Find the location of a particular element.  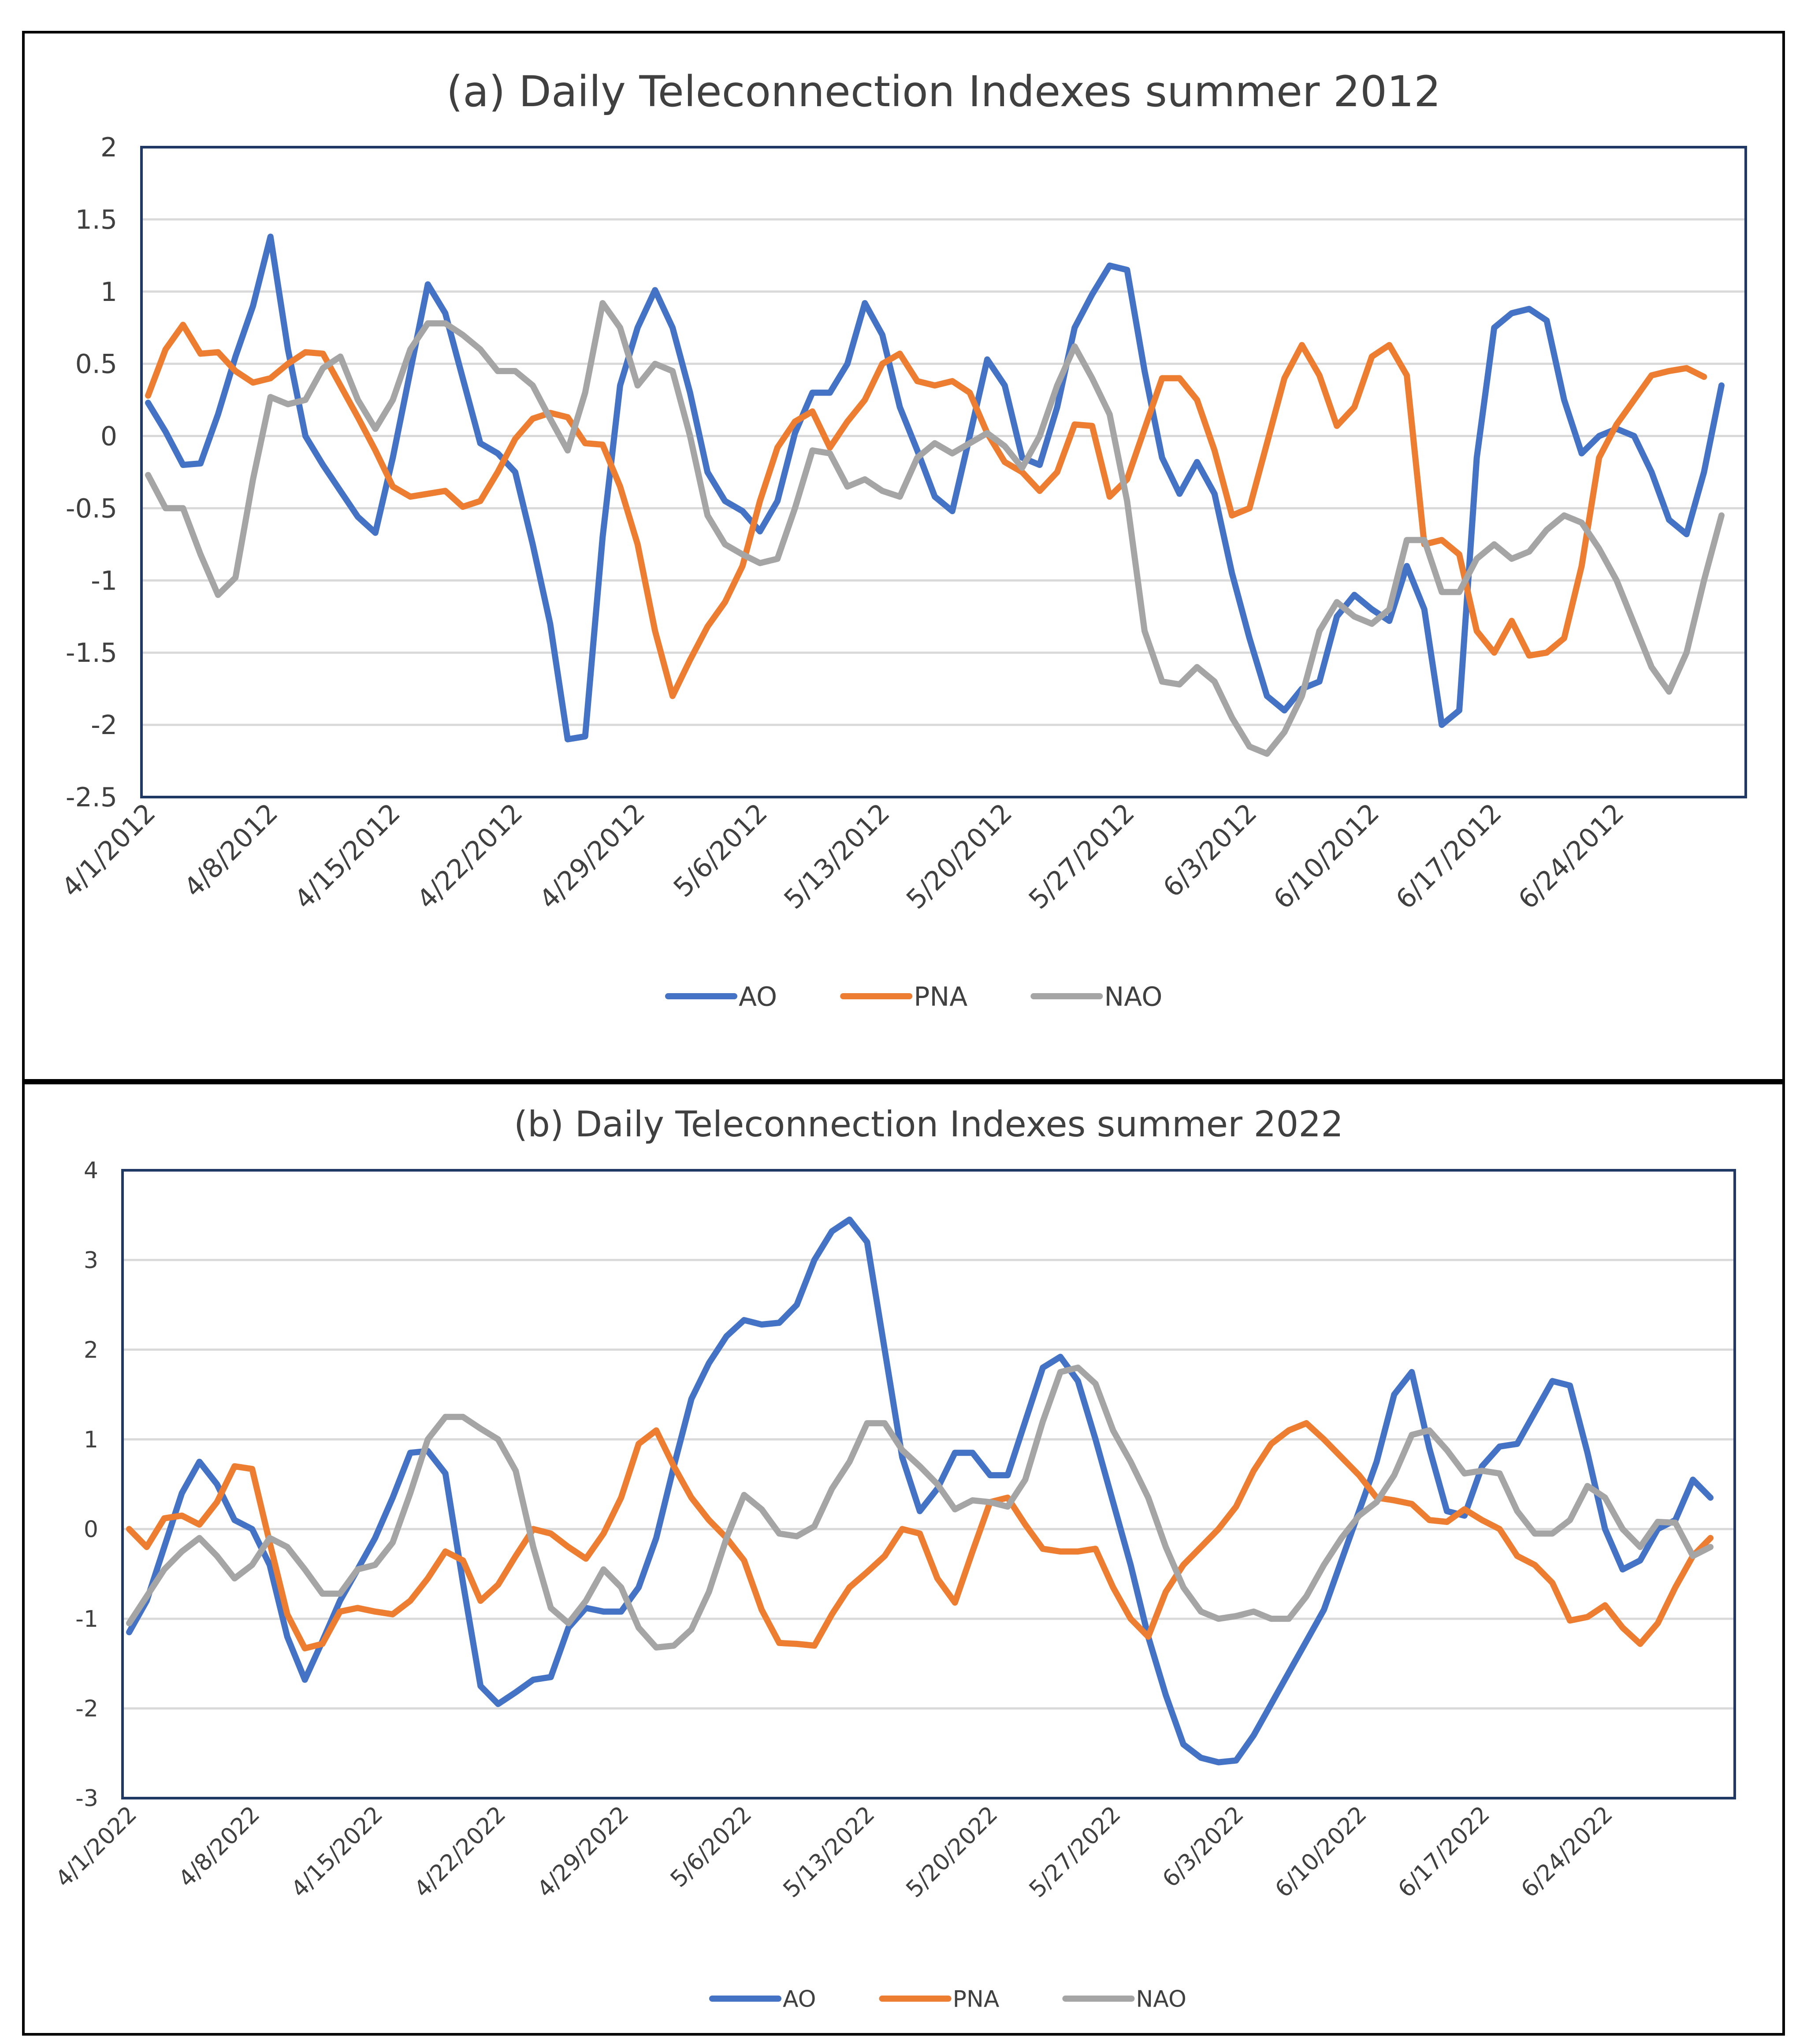

chart-b-ytick-label: 0 is located at coordinates (91, 1529).